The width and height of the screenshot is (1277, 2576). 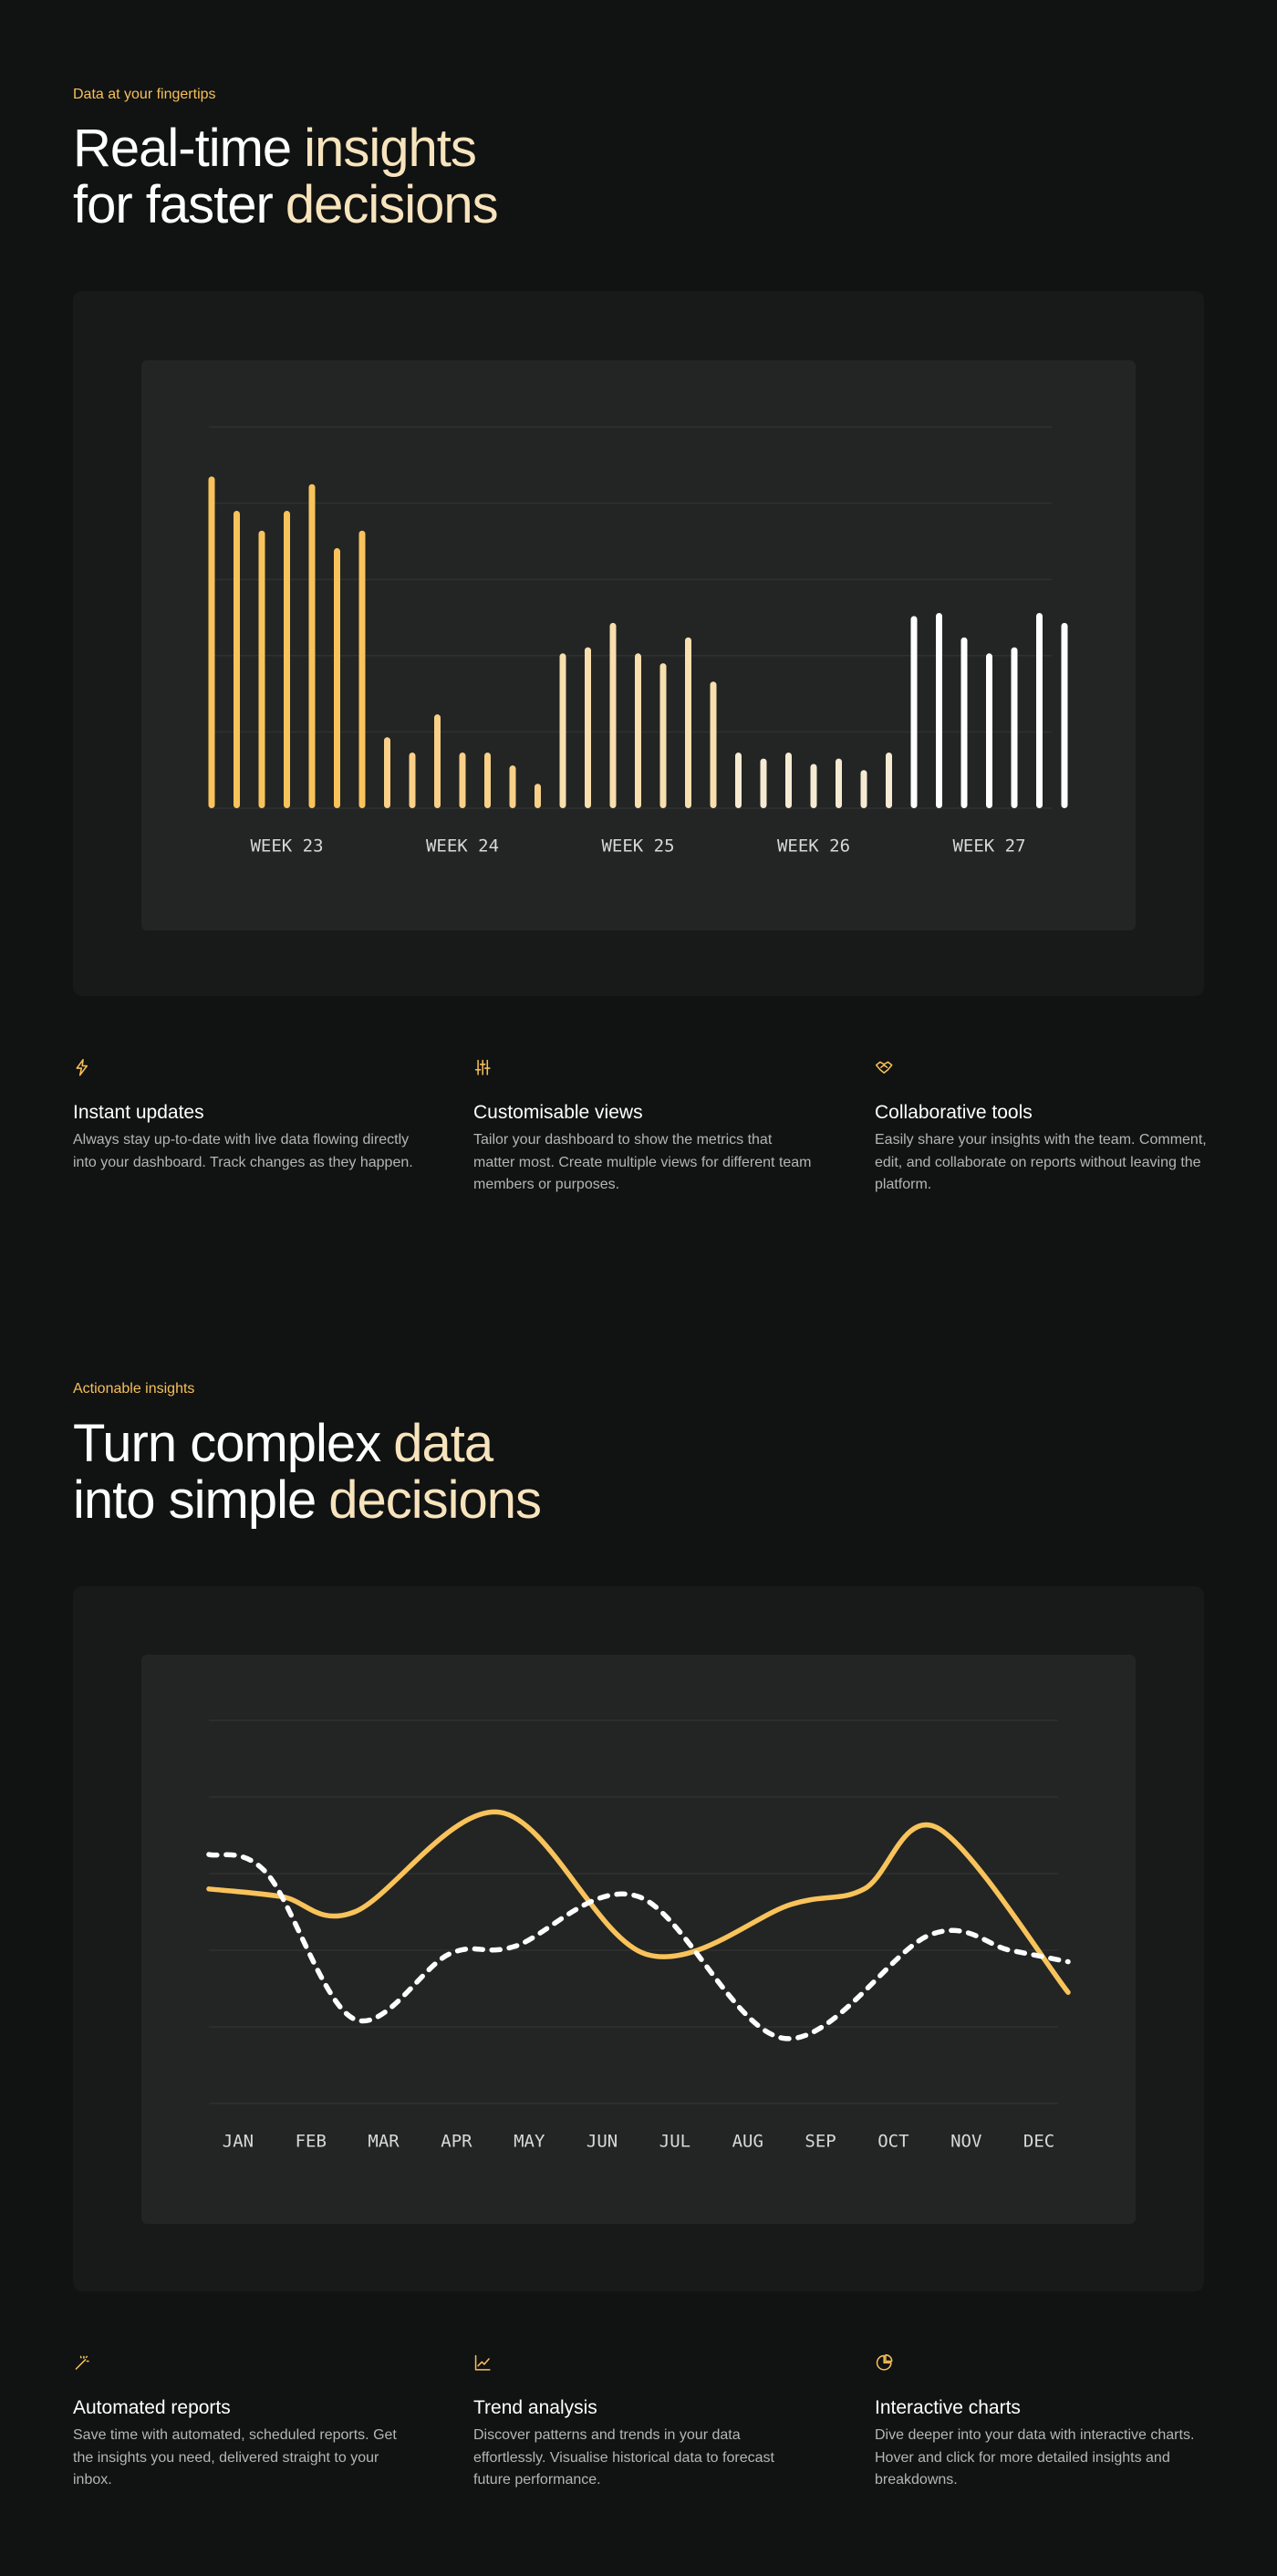 I want to click on feature-title: Collaborative tools, so click(x=954, y=1112).